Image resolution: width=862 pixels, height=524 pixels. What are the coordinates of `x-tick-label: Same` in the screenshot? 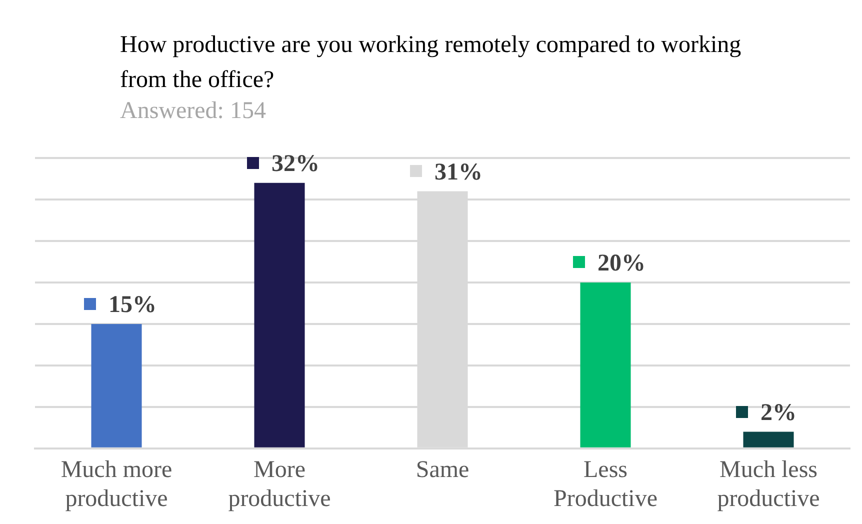 It's located at (443, 470).